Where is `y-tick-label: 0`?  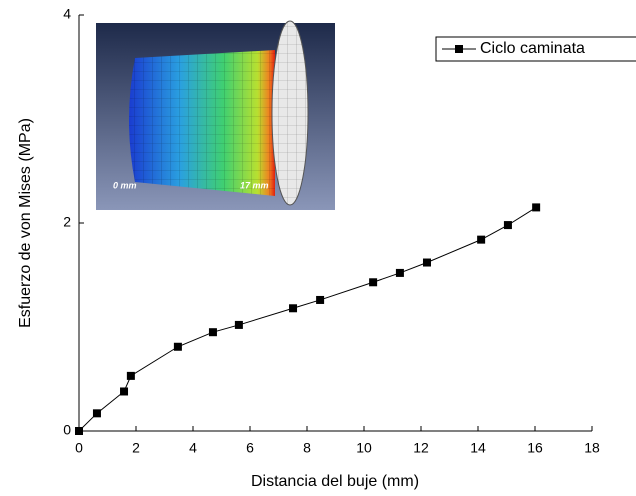 y-tick-label: 0 is located at coordinates (67, 430).